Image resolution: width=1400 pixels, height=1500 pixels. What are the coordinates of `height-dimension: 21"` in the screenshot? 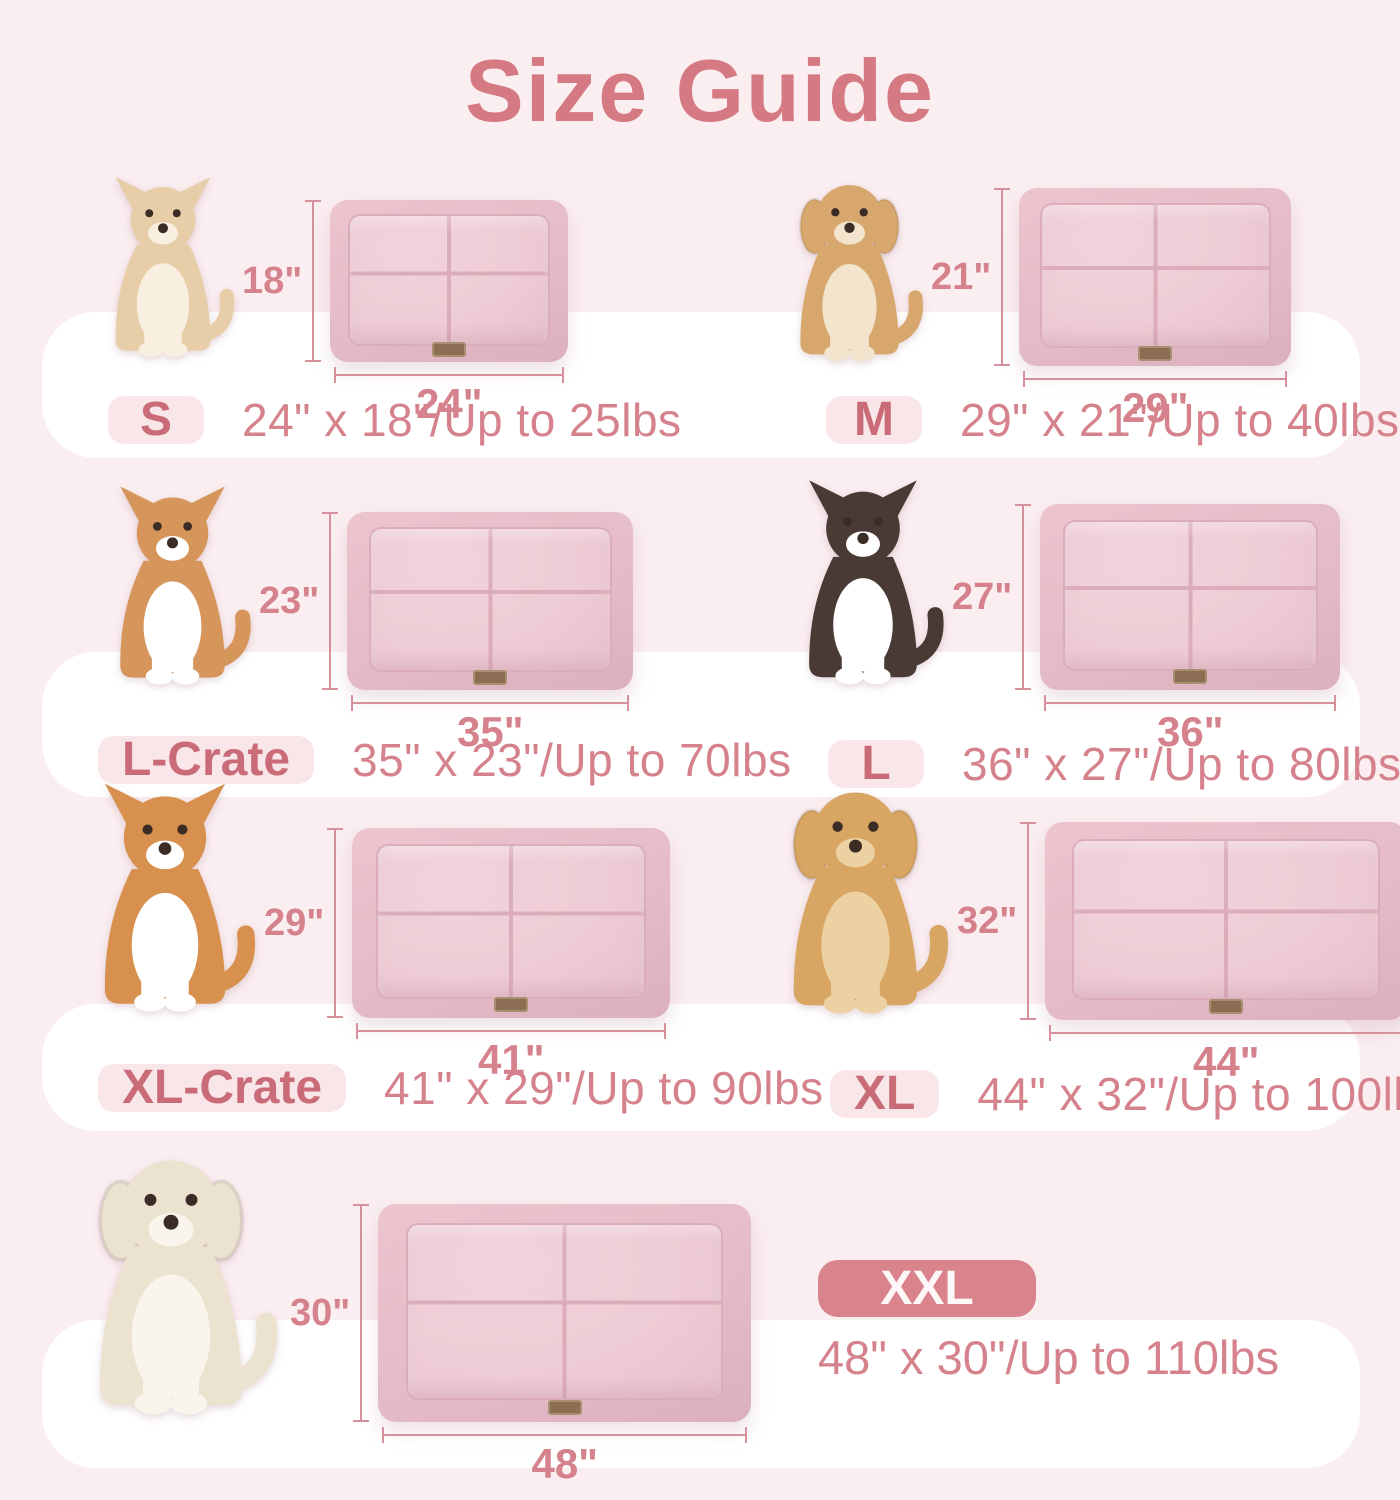 It's located at (971, 277).